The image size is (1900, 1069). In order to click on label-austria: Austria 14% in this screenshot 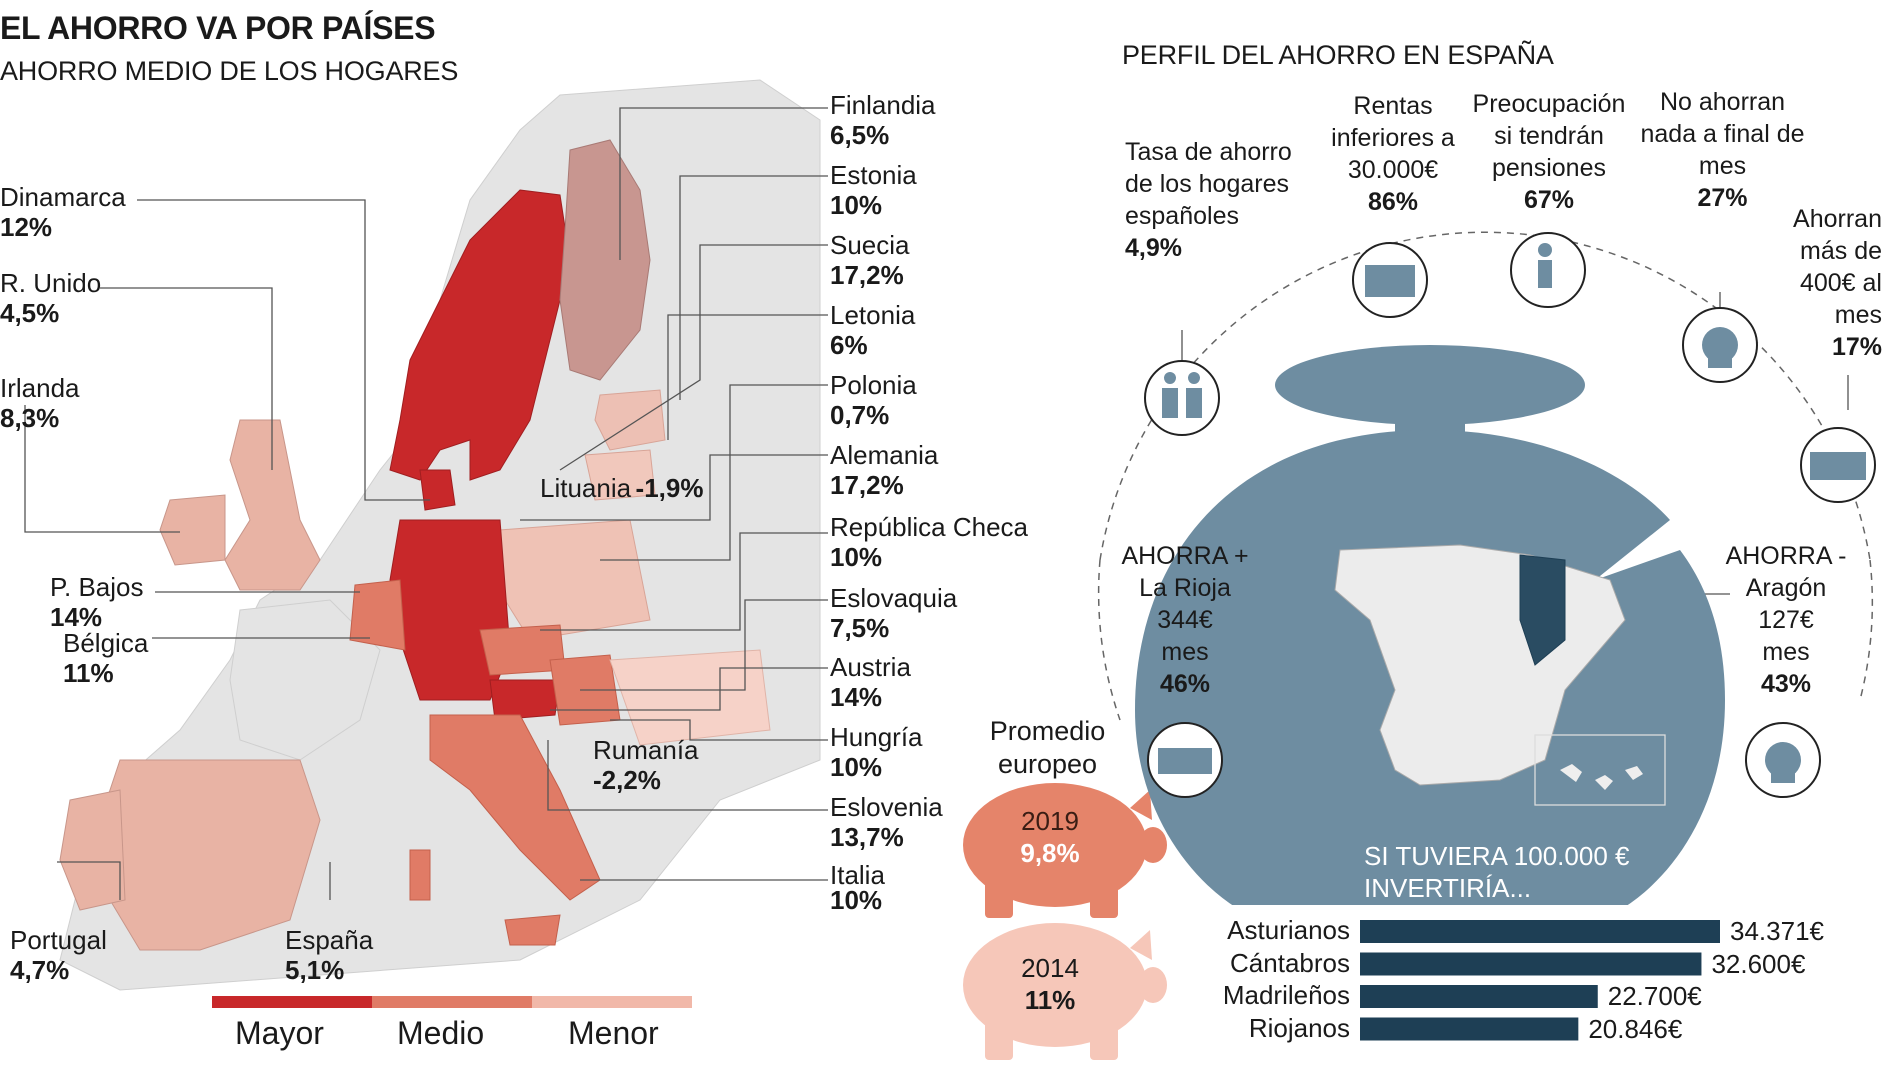, I will do `click(870, 682)`.